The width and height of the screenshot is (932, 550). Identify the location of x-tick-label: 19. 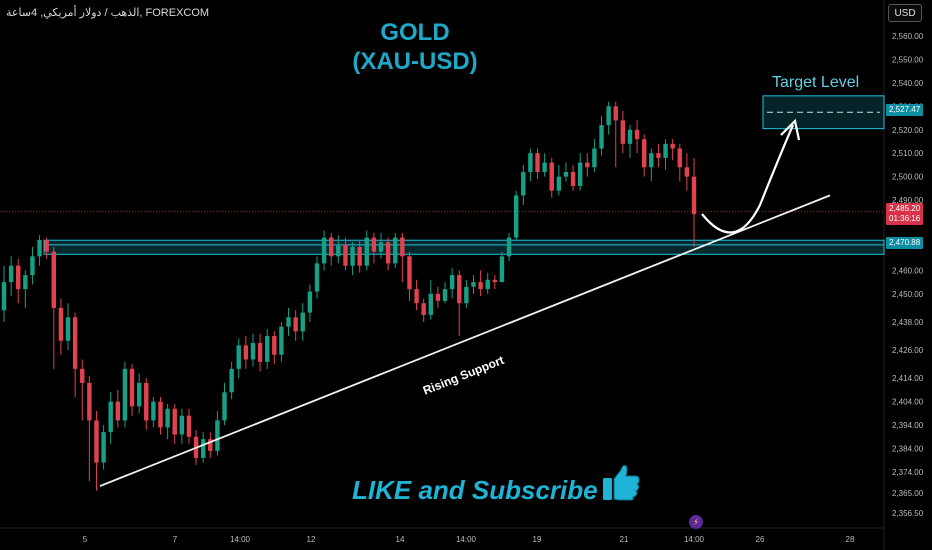
(537, 539).